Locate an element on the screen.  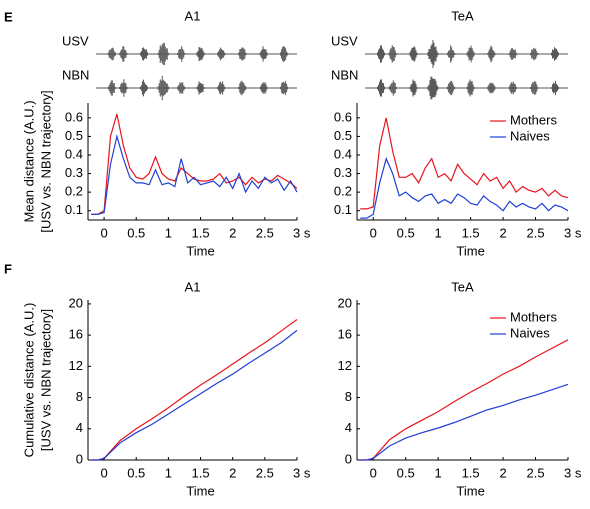
y-axis-label: Cumulative distance (A.U.) is located at coordinates (28, 380).